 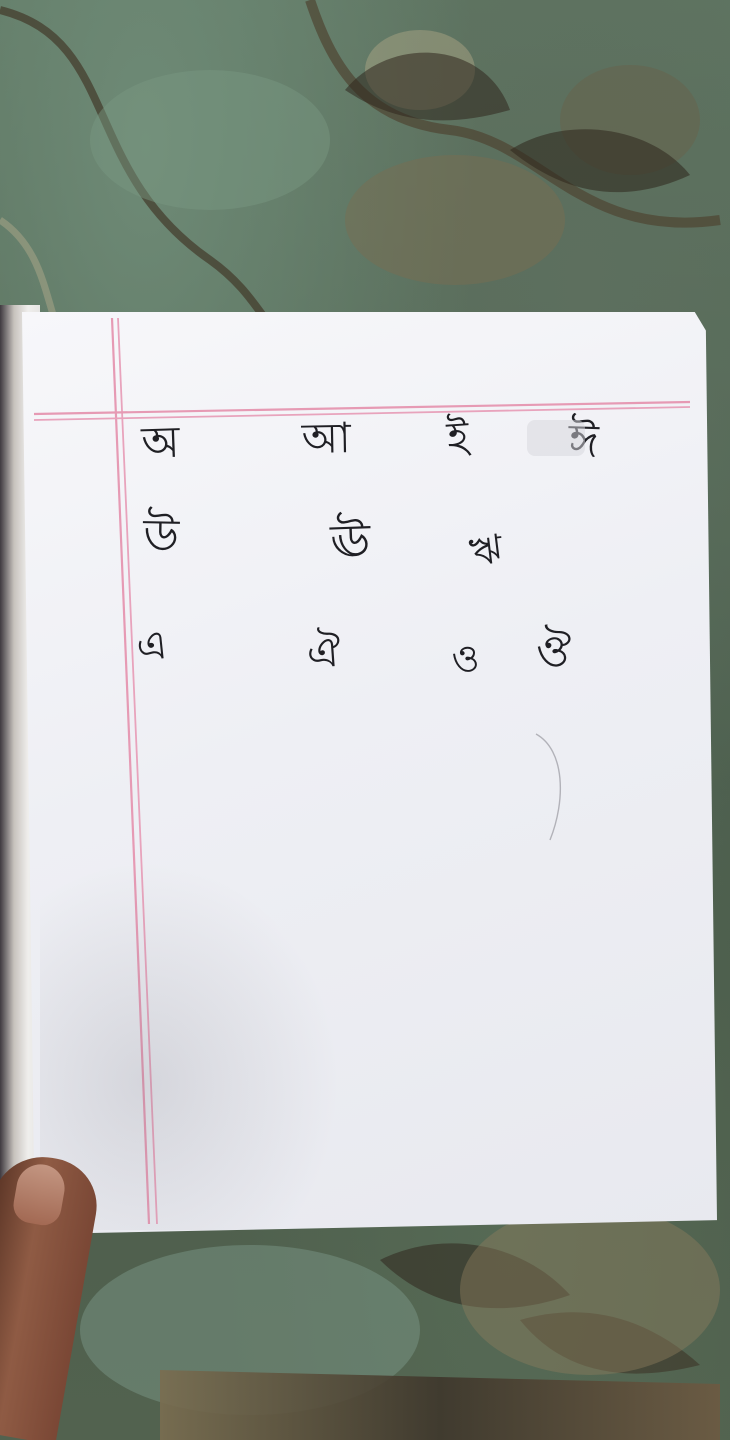 What do you see at coordinates (370, 440) in the screenshot?
I see `handwriting-row-1: অ আ ই ঈ` at bounding box center [370, 440].